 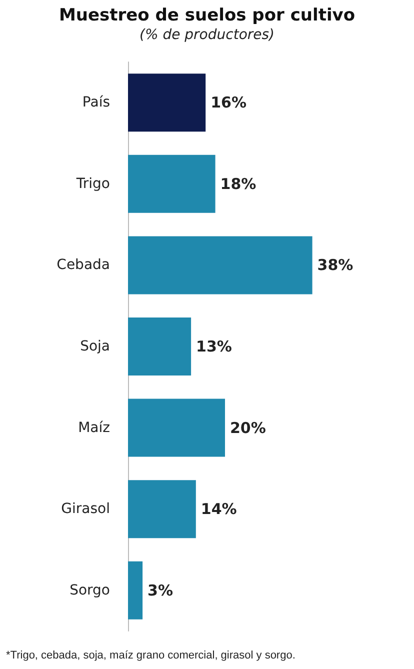 I want to click on chart-title: Muestreo de suelos por cultivo, so click(x=207, y=16).